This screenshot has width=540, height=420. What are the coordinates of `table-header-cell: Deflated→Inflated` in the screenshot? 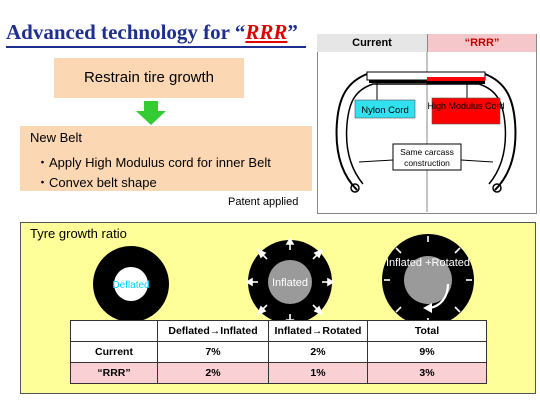 It's located at (213, 331).